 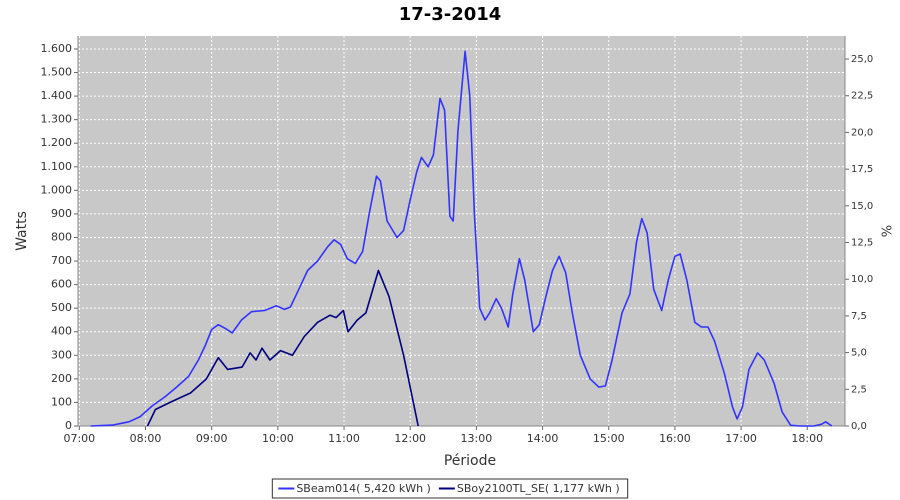 I want to click on x-tick-label: 18:00, so click(x=807, y=438).